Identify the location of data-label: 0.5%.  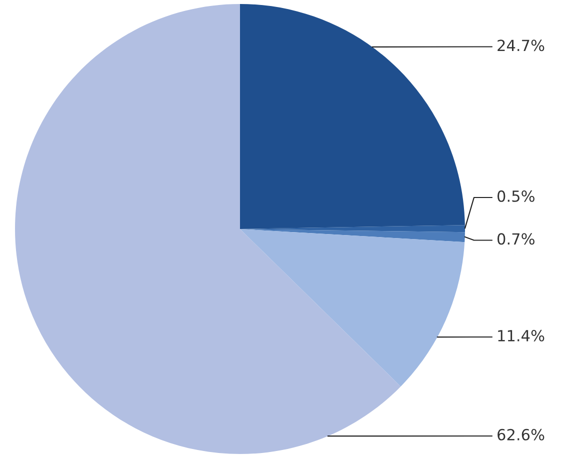
(516, 196).